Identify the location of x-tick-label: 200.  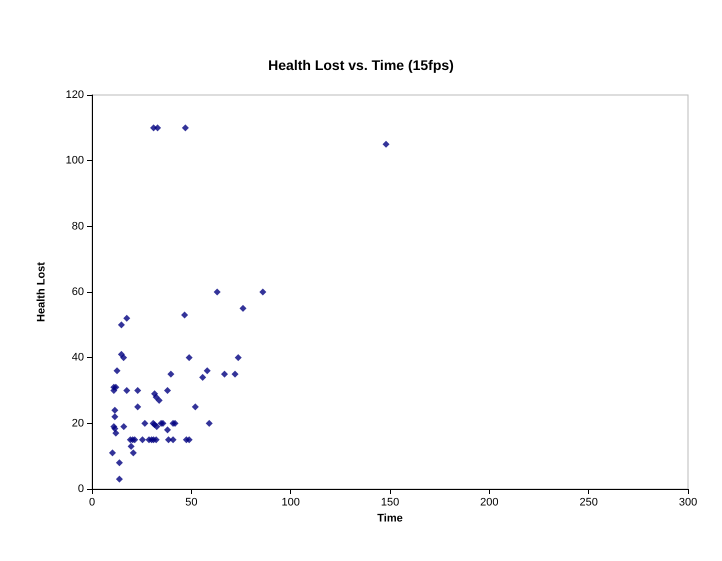
(489, 502).